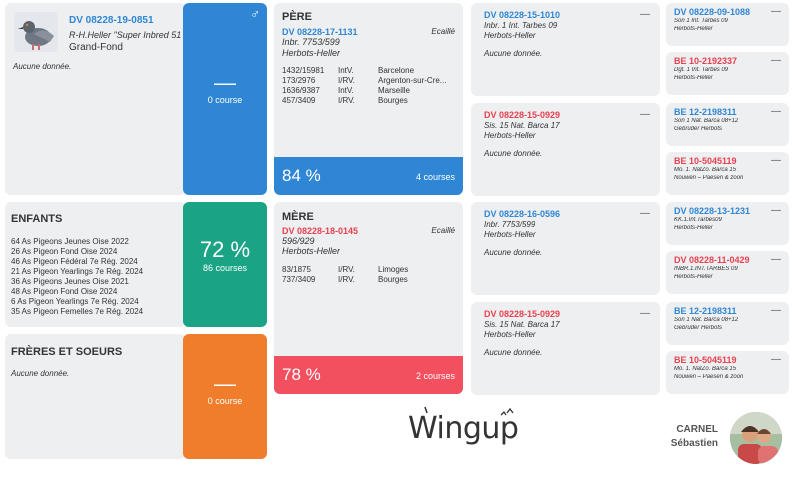 This screenshot has height=477, width=800. I want to click on pigeon-photo, so click(36, 32).